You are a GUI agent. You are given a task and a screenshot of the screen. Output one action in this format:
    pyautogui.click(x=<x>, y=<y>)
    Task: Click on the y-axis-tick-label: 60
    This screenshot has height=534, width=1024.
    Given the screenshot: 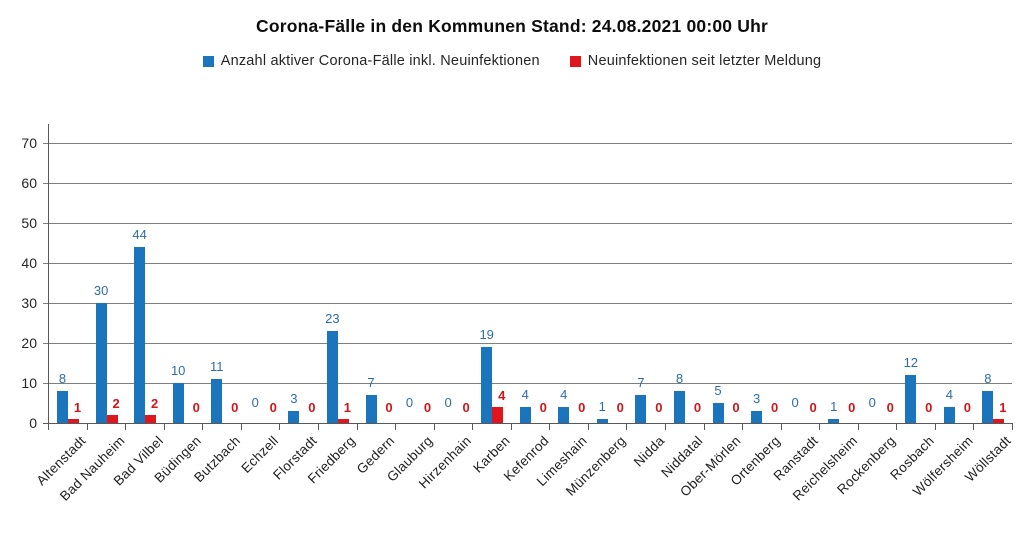 What is the action you would take?
    pyautogui.click(x=29, y=183)
    